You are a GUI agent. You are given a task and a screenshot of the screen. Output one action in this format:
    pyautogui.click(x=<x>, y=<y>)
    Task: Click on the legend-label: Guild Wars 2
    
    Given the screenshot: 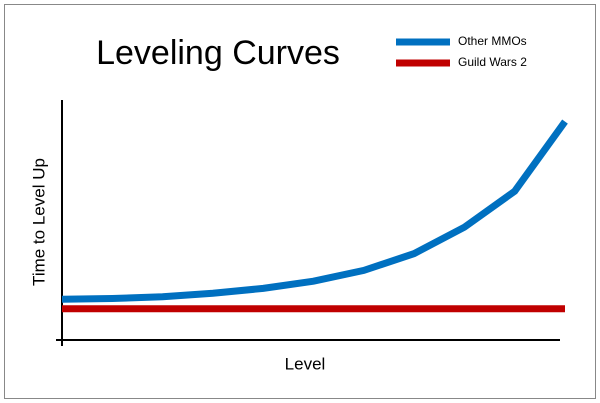 What is the action you would take?
    pyautogui.click(x=492, y=62)
    